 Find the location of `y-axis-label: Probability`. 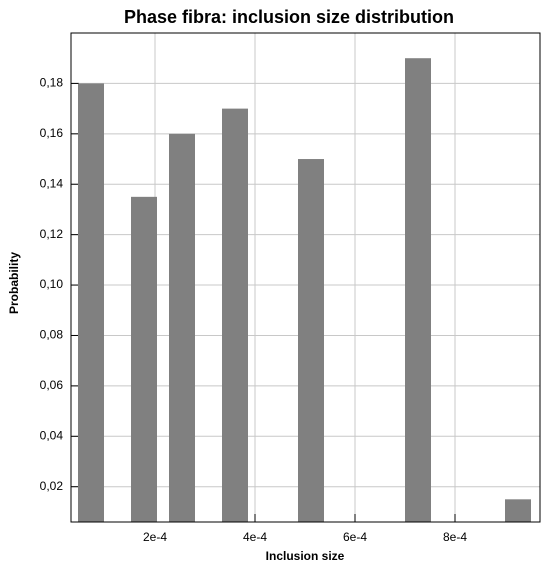

y-axis-label: Probability is located at coordinates (14, 283).